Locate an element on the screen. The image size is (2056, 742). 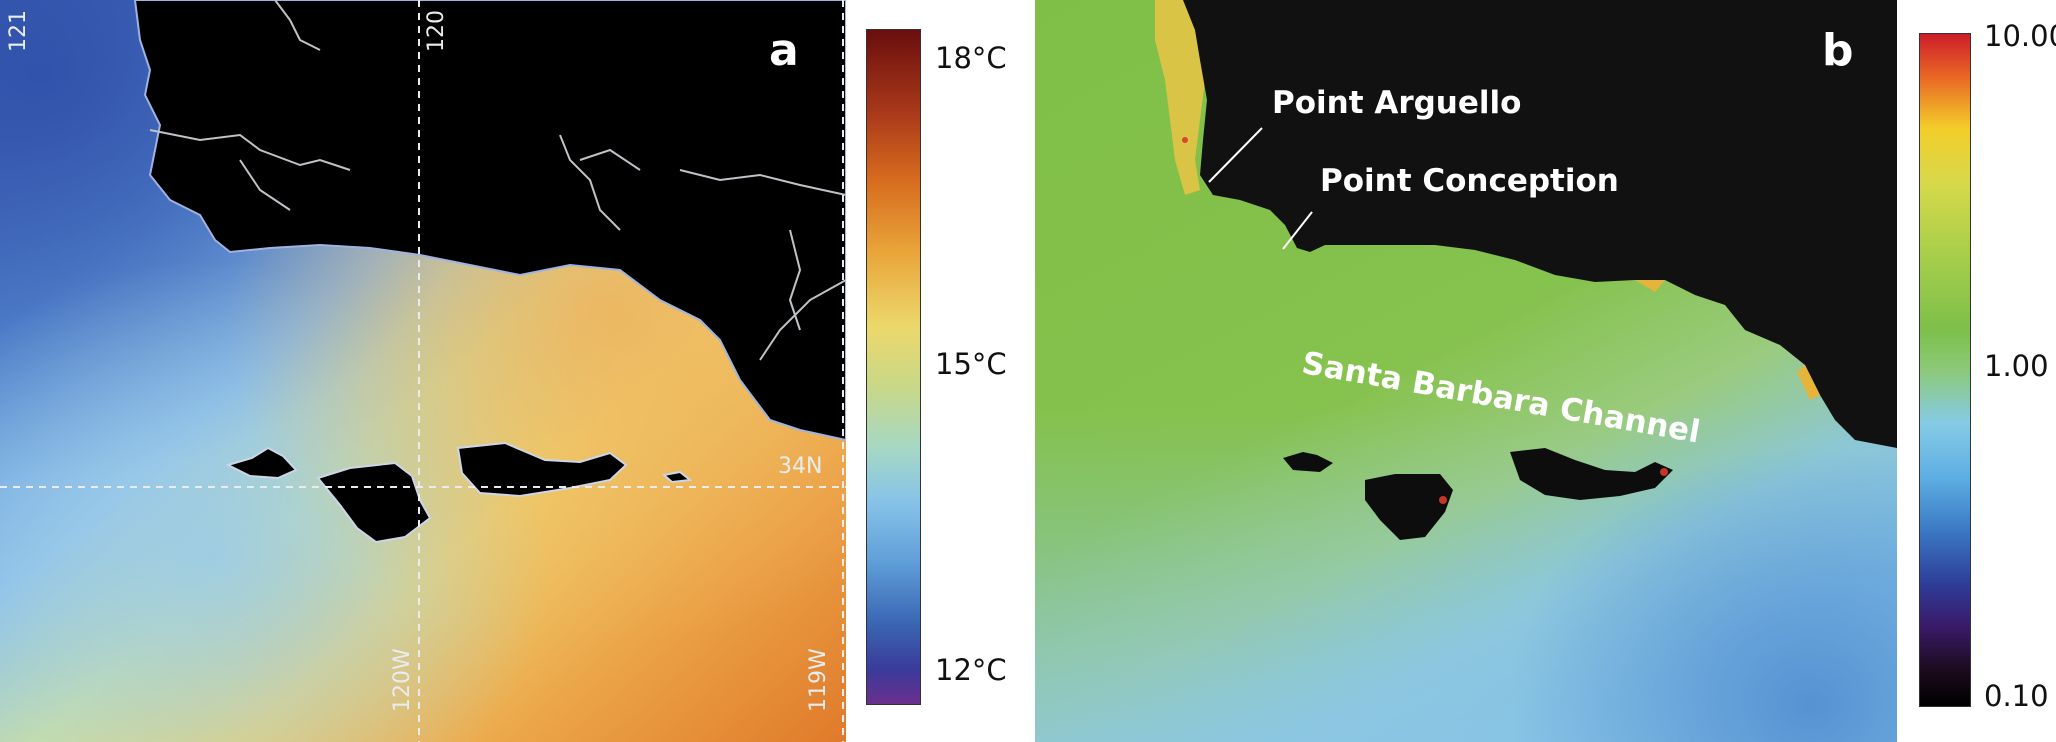
colorbar-b-tick-mid: 1.00 is located at coordinates (2016, 366).